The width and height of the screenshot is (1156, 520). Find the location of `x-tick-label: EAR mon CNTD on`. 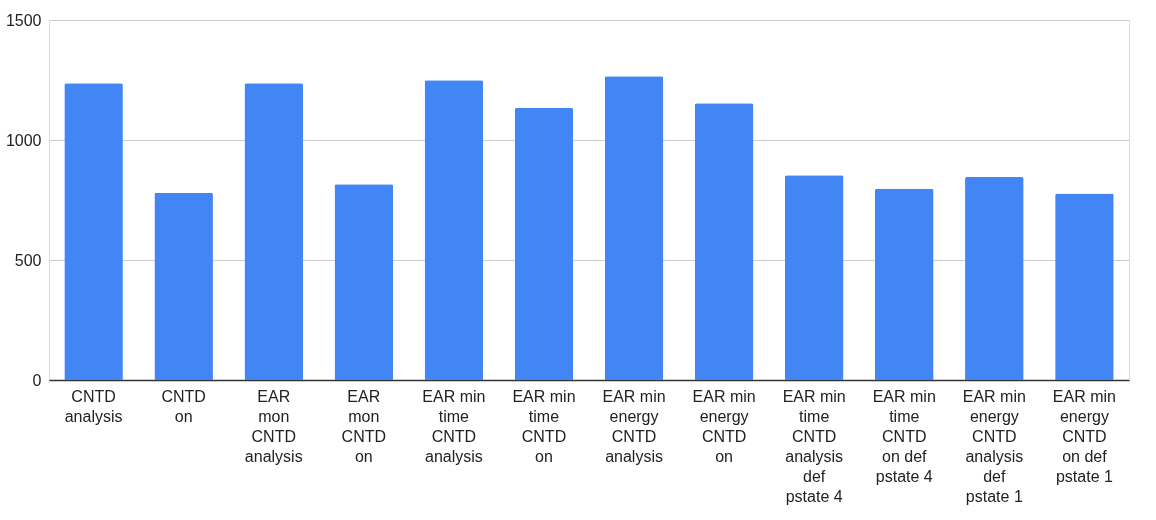

x-tick-label: EAR mon CNTD on is located at coordinates (364, 426).